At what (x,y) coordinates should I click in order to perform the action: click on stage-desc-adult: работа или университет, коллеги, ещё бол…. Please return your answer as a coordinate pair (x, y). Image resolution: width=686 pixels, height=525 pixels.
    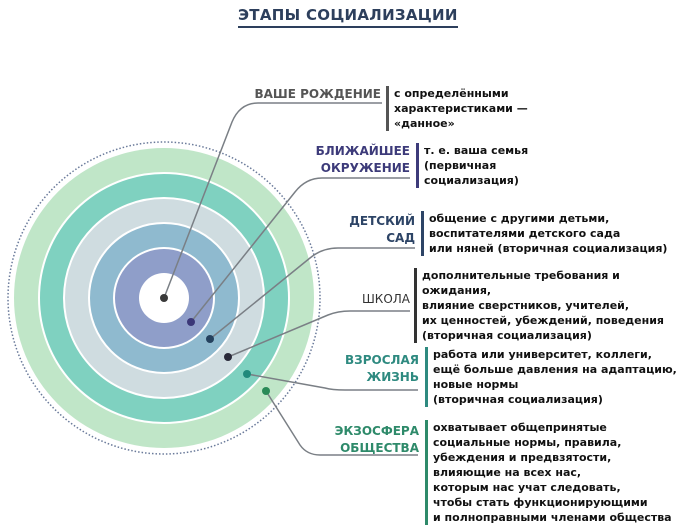
    Looking at the image, I should click on (551, 377).